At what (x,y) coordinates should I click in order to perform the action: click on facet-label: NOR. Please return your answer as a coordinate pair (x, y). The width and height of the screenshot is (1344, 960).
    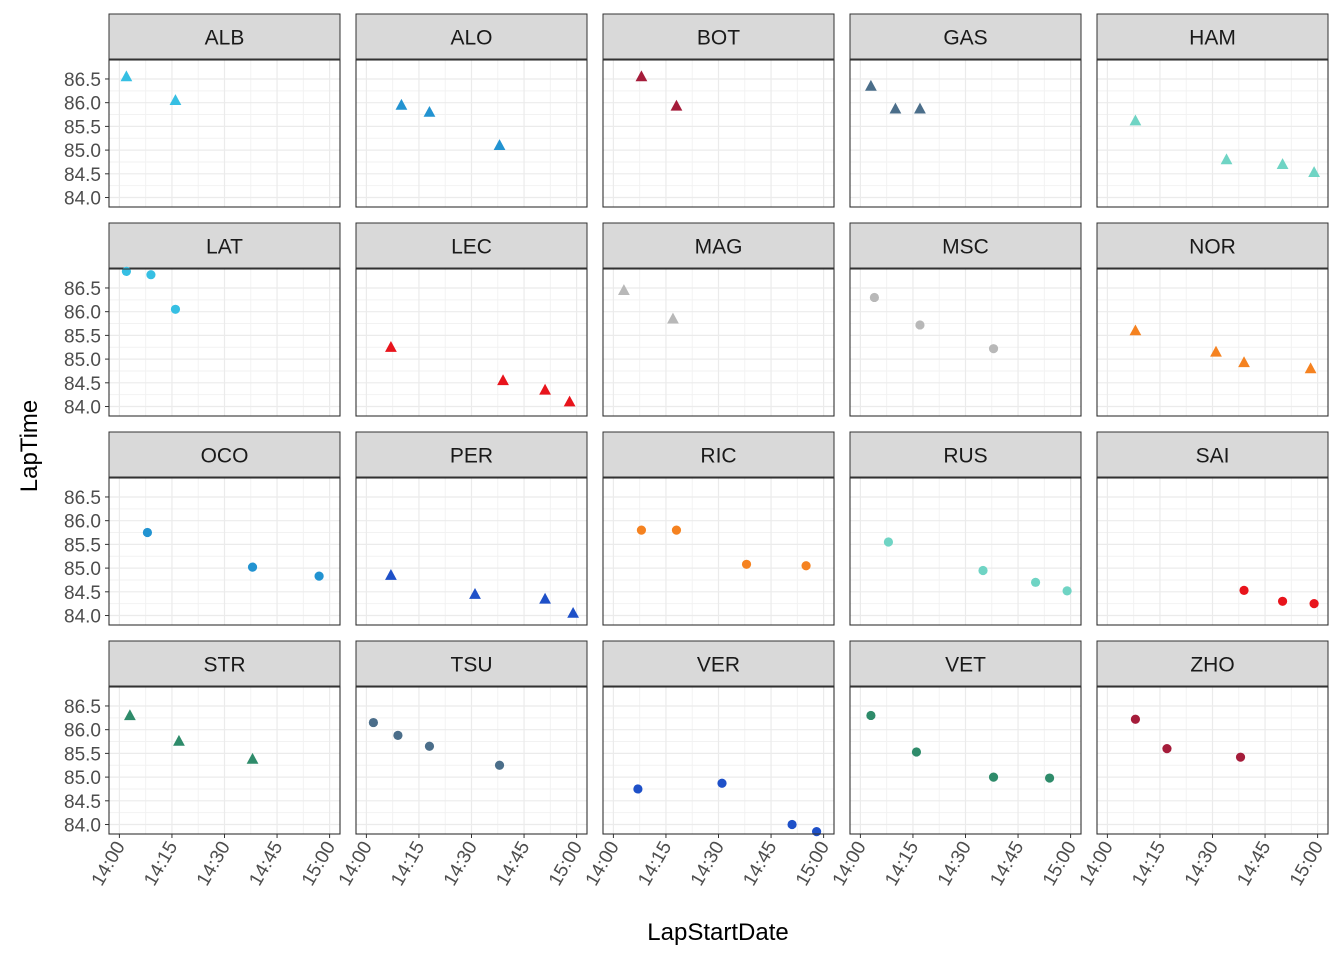
    Looking at the image, I should click on (1212, 247).